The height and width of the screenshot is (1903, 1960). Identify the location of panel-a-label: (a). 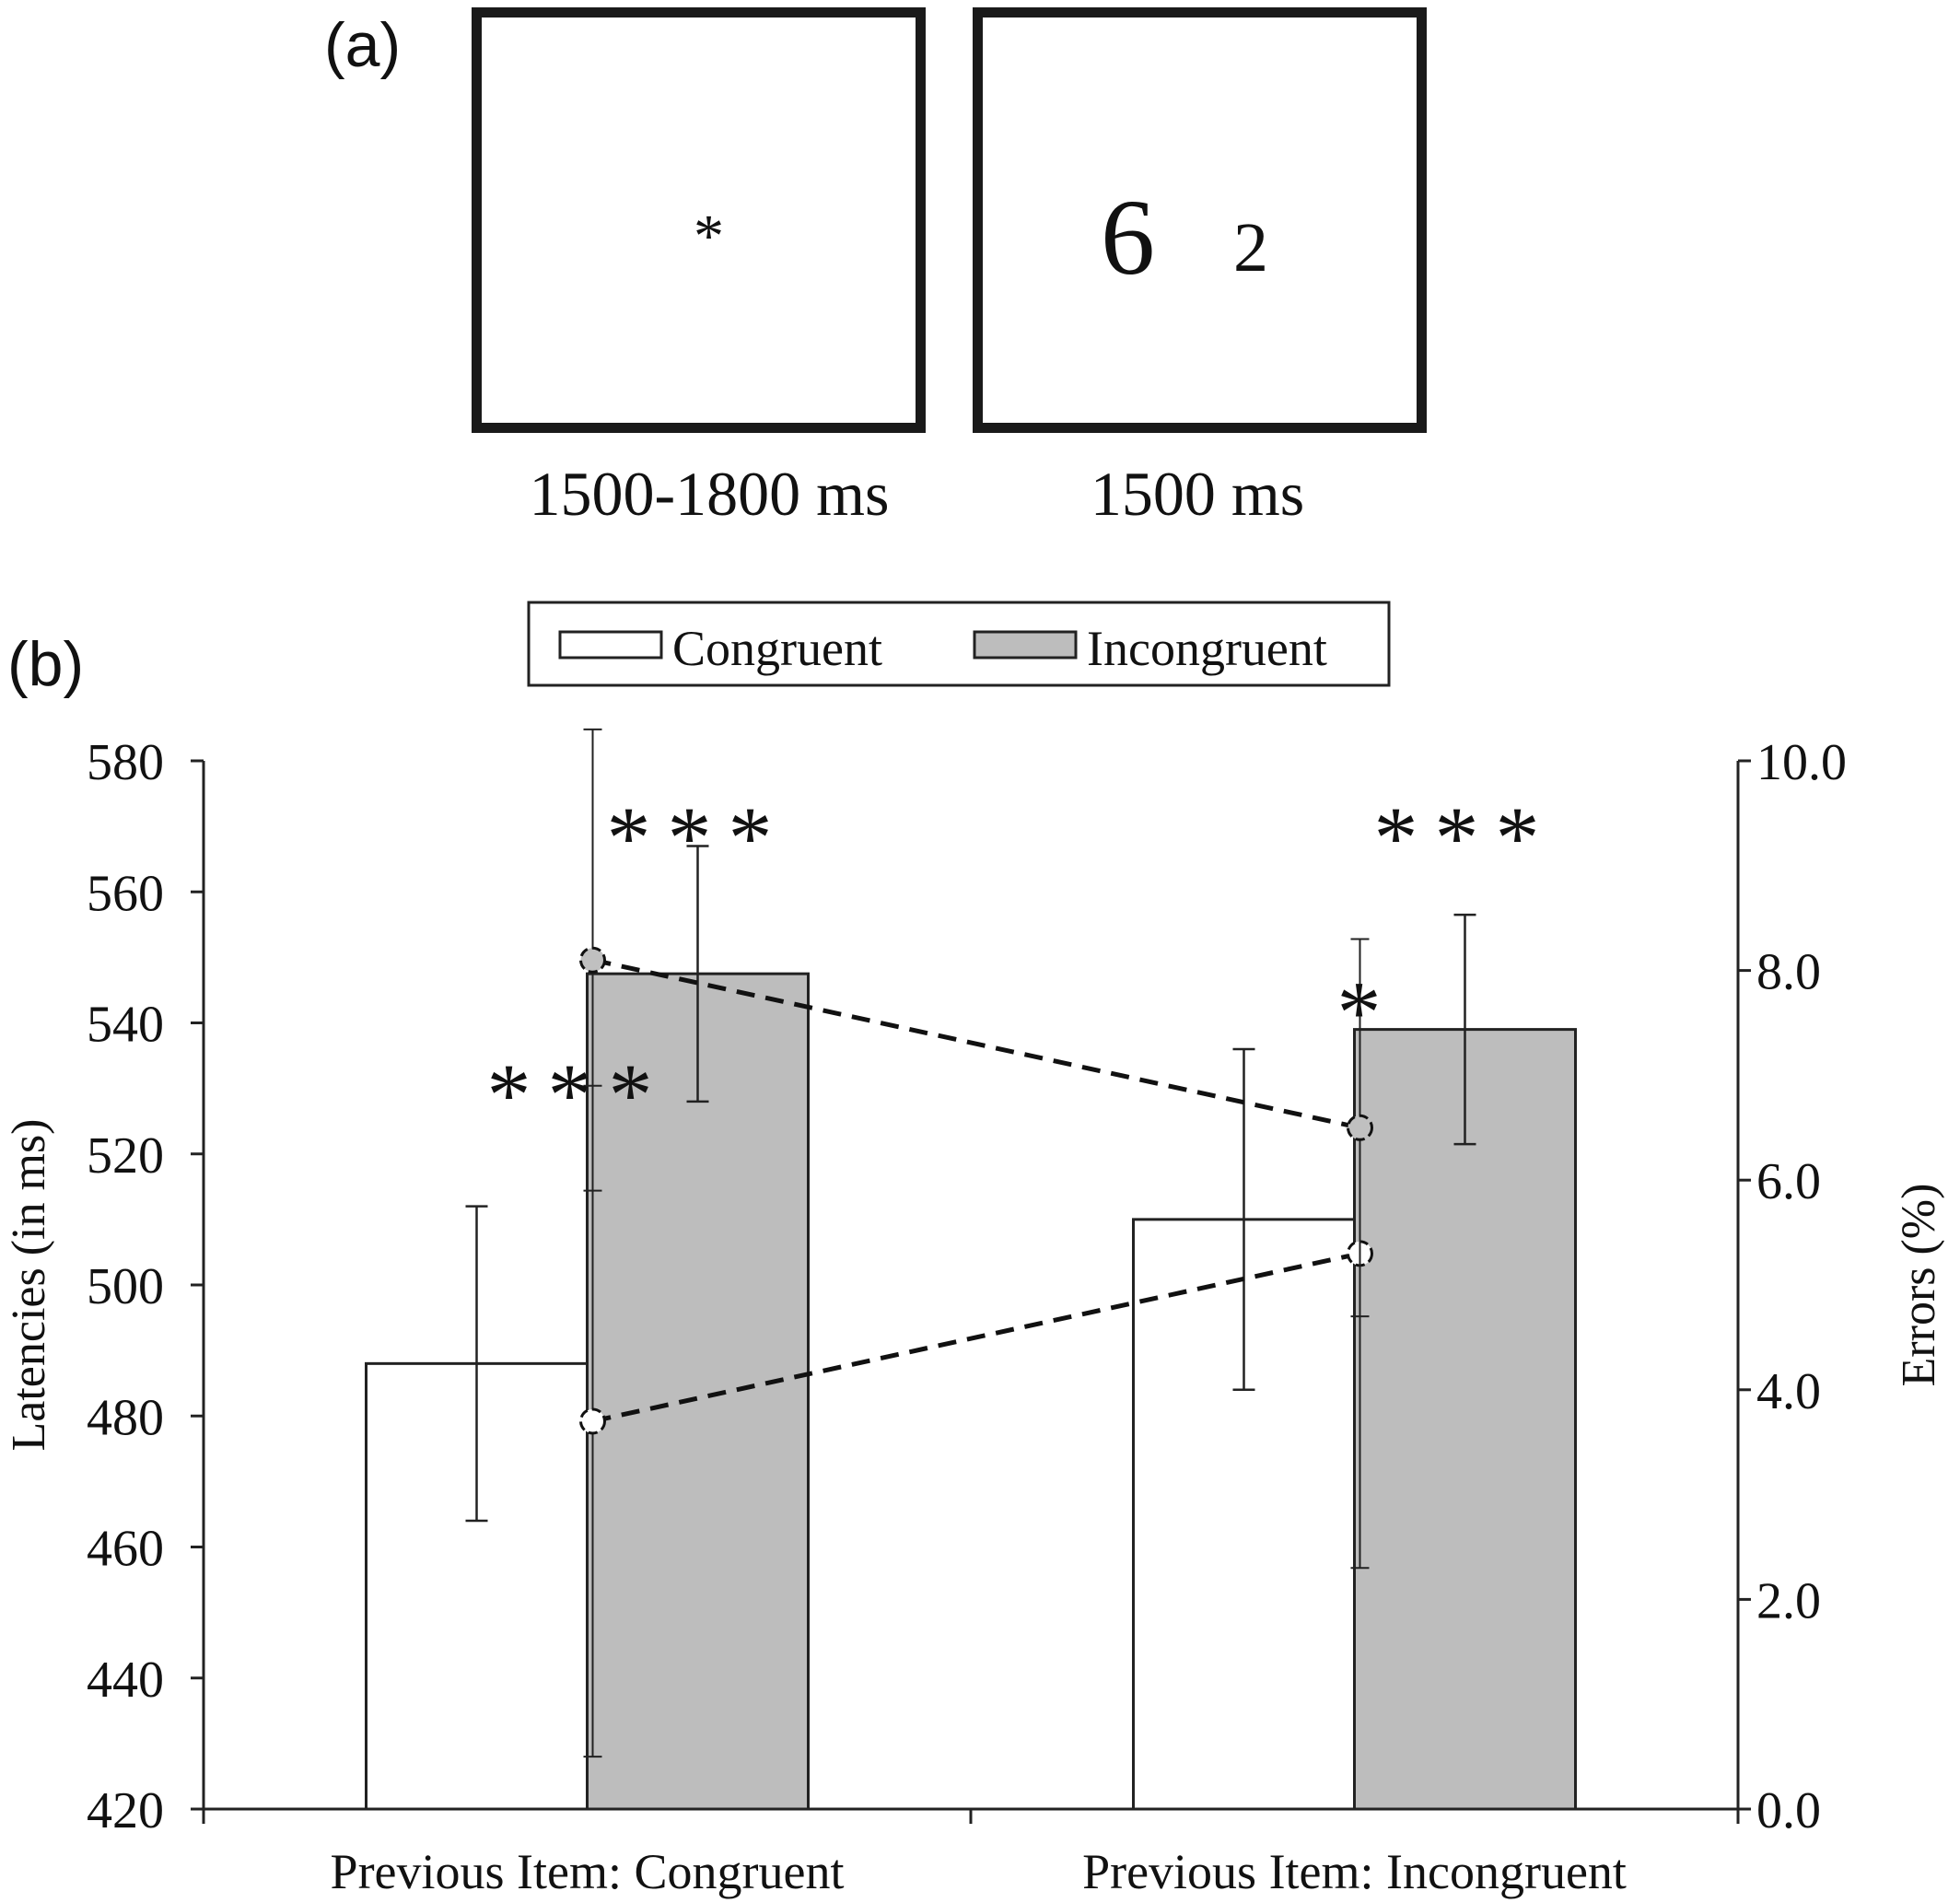
(363, 45).